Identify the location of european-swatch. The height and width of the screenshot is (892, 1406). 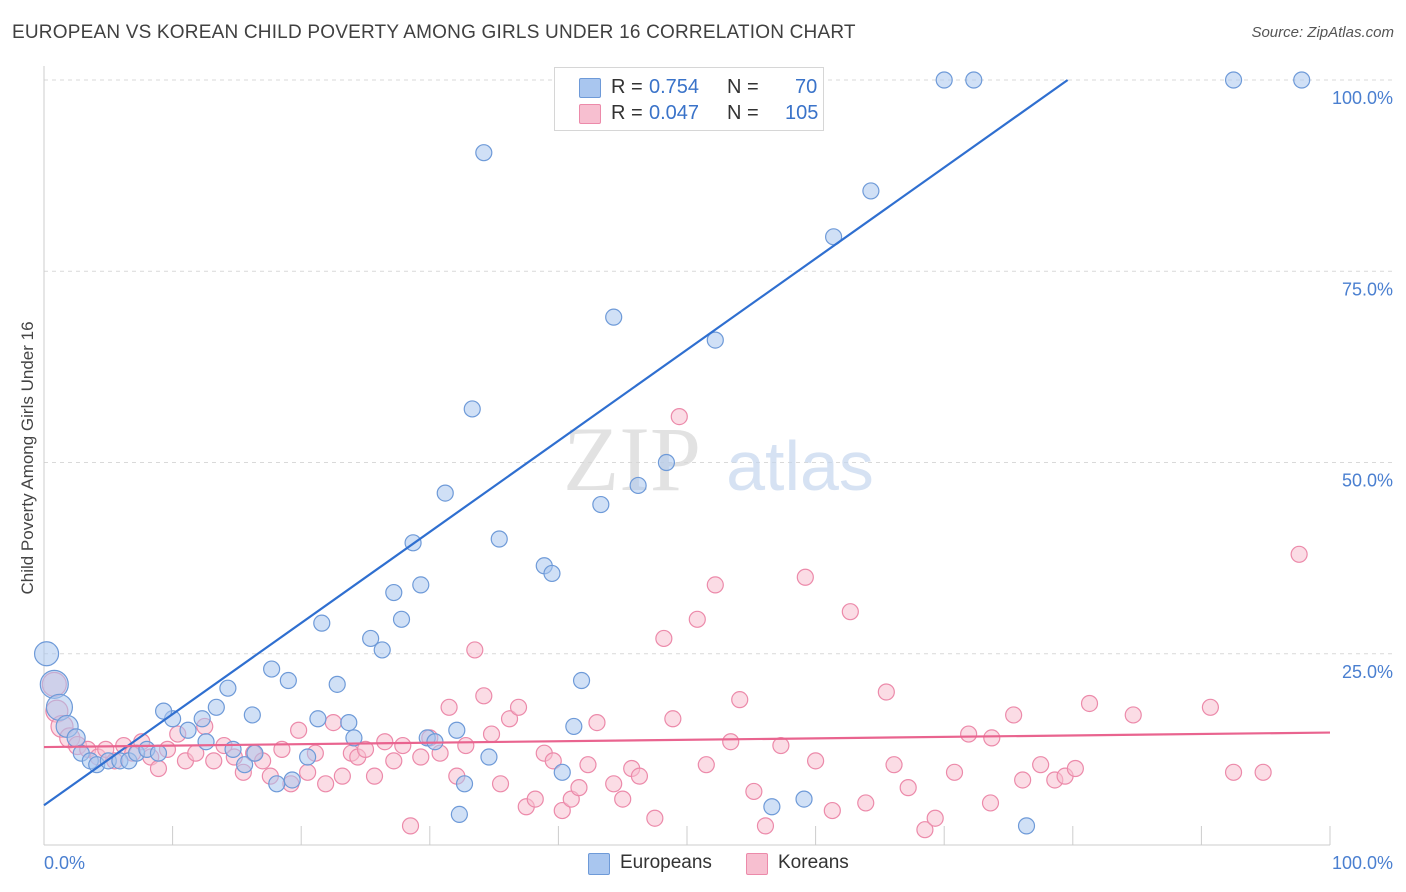
(590, 88).